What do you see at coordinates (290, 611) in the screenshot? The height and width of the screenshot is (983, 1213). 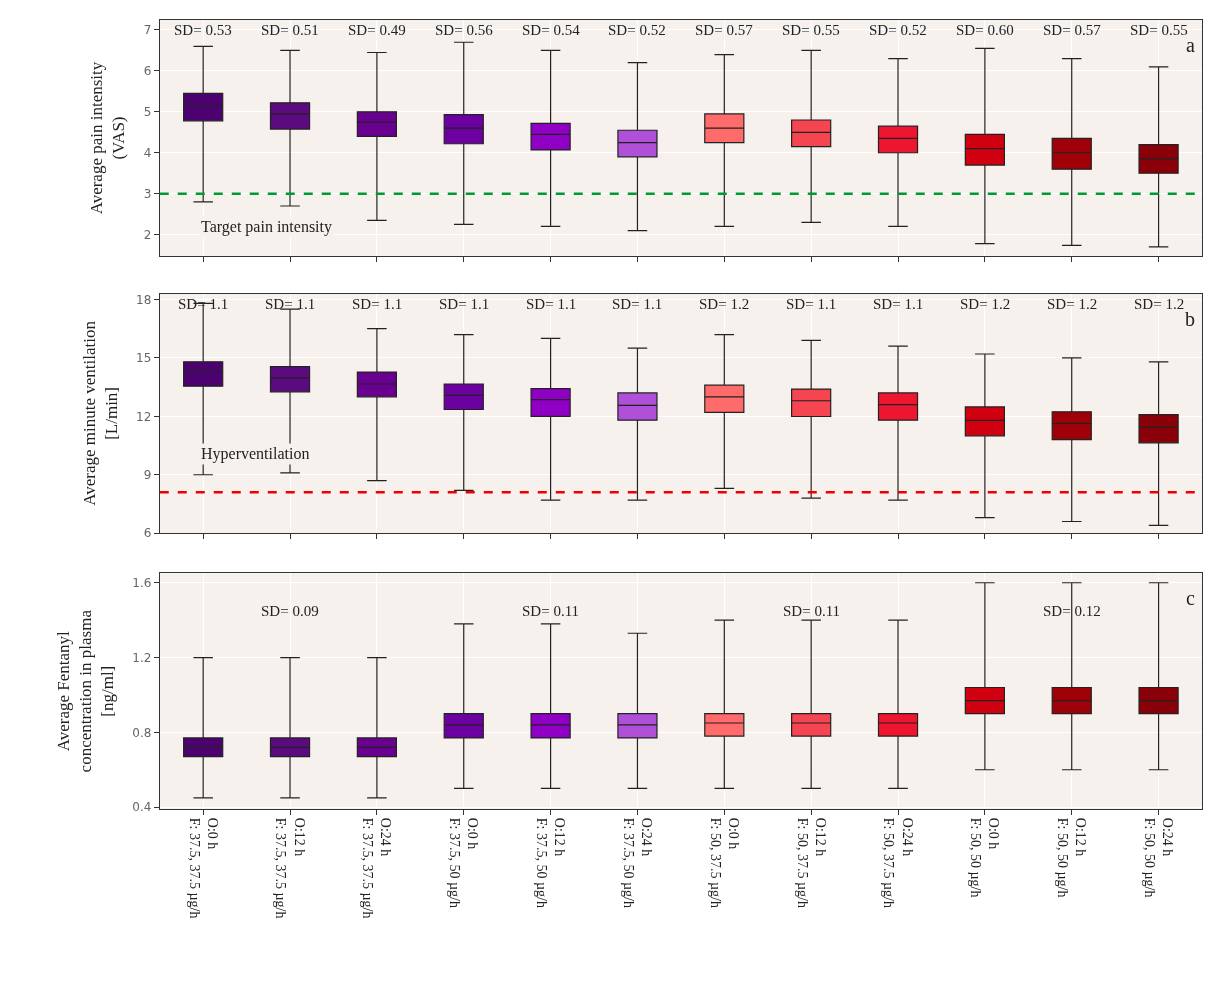 I see `annotation: SD= 0.09` at bounding box center [290, 611].